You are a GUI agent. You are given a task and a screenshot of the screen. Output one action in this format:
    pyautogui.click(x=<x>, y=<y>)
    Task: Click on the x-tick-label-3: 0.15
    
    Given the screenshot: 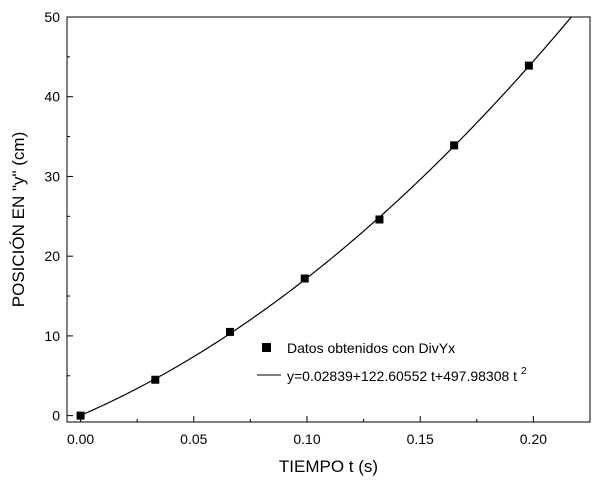 What is the action you would take?
    pyautogui.click(x=420, y=439)
    